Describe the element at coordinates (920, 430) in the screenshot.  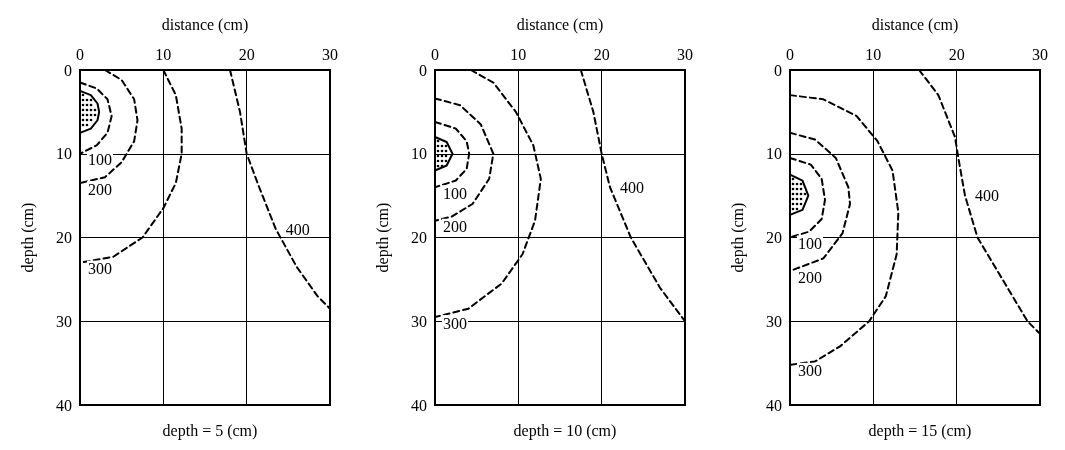
I see `text: depth = 15 (cm)` at that location.